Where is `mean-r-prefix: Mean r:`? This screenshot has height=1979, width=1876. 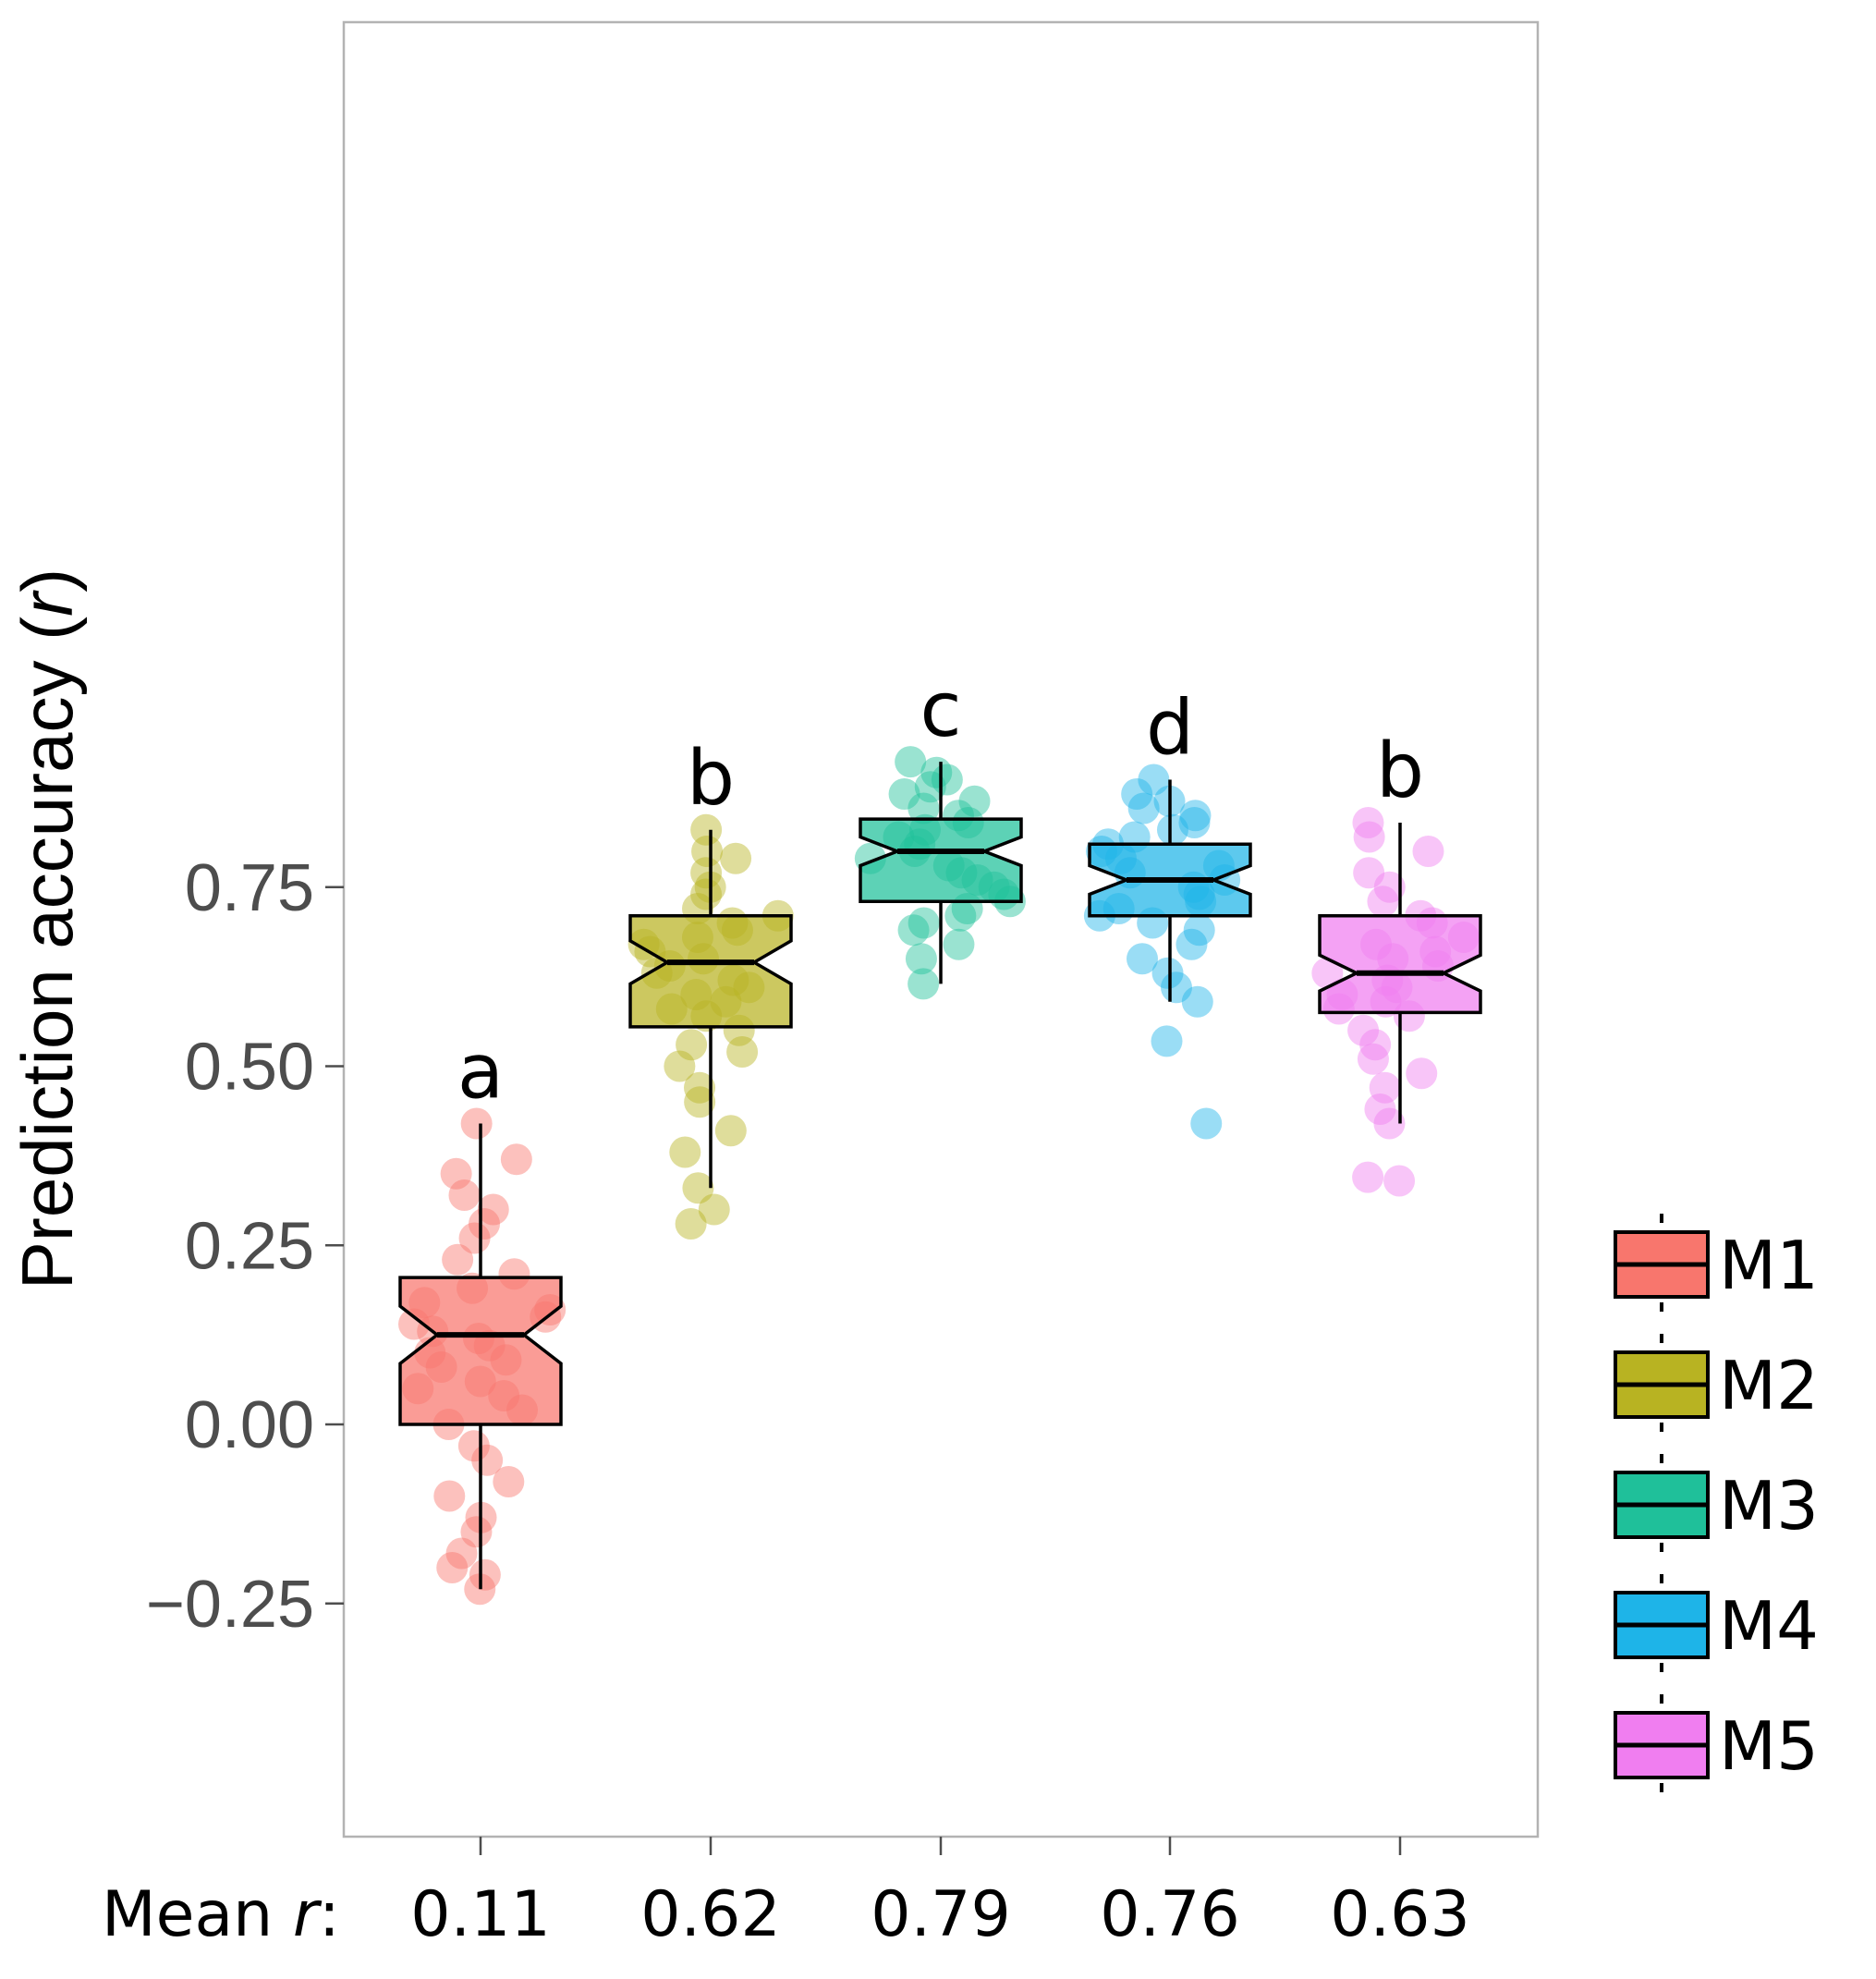
mean-r-prefix: Mean r: is located at coordinates (221, 1914).